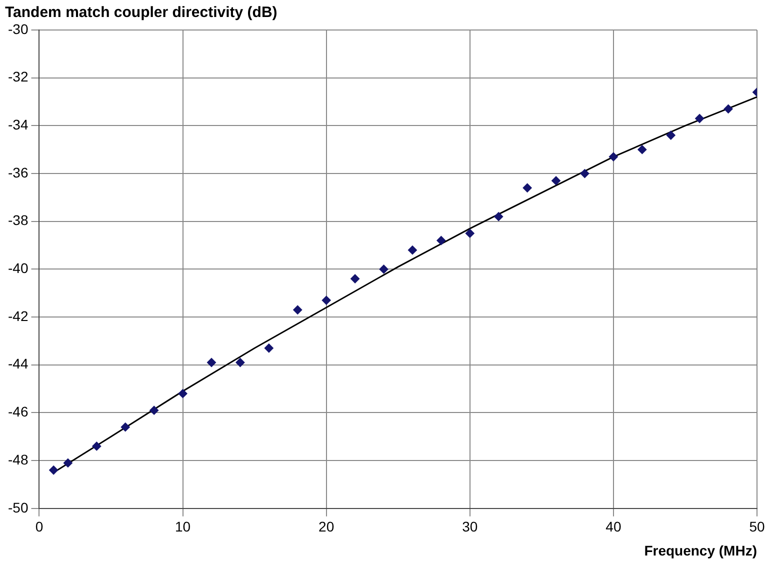 This screenshot has height=569, width=771. I want to click on x-tick-label: 40, so click(614, 526).